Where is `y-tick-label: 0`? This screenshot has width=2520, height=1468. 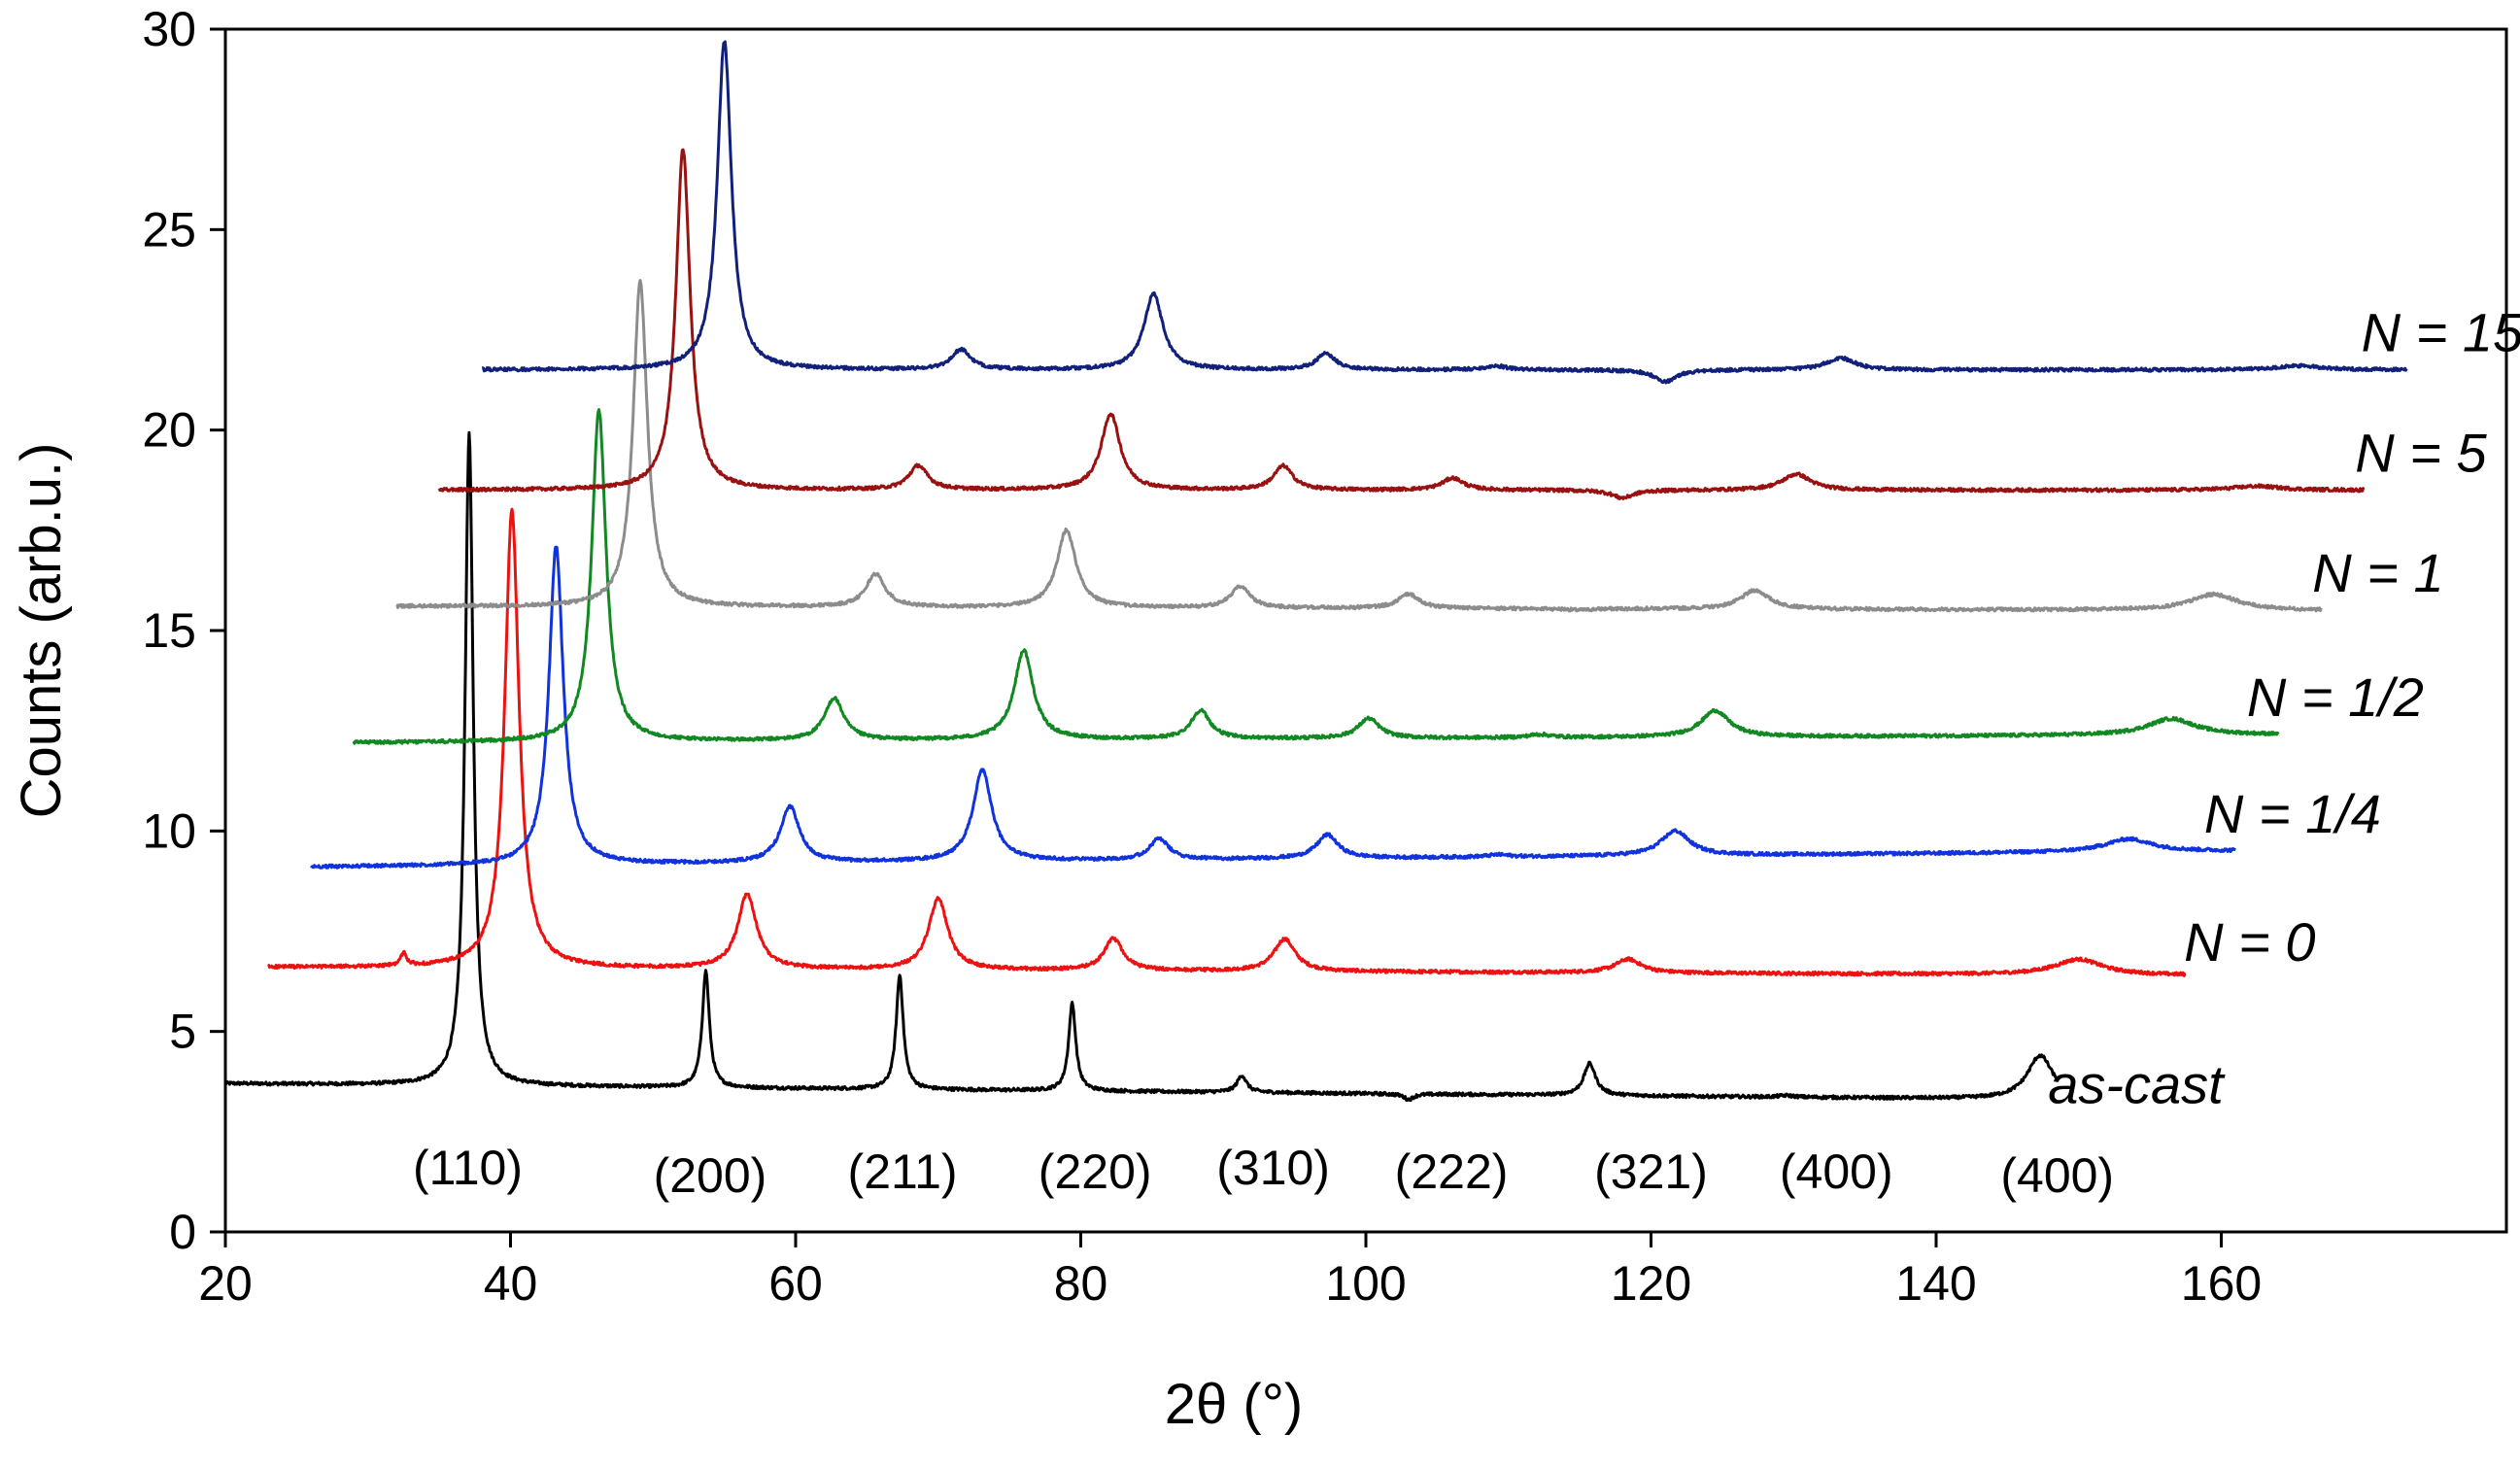 y-tick-label: 0 is located at coordinates (182, 1232).